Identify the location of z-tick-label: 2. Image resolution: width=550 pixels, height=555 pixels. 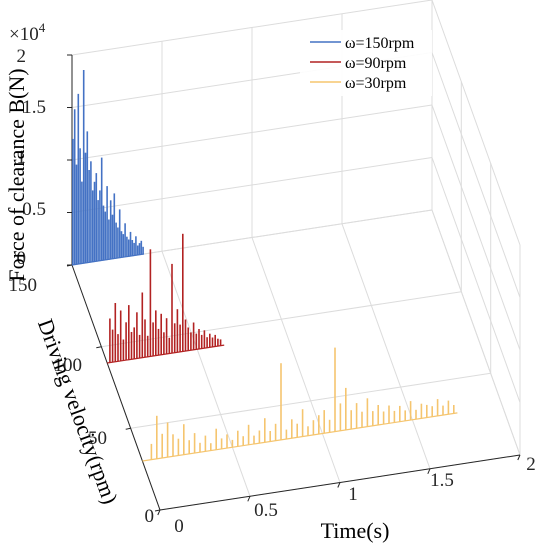
(22, 56).